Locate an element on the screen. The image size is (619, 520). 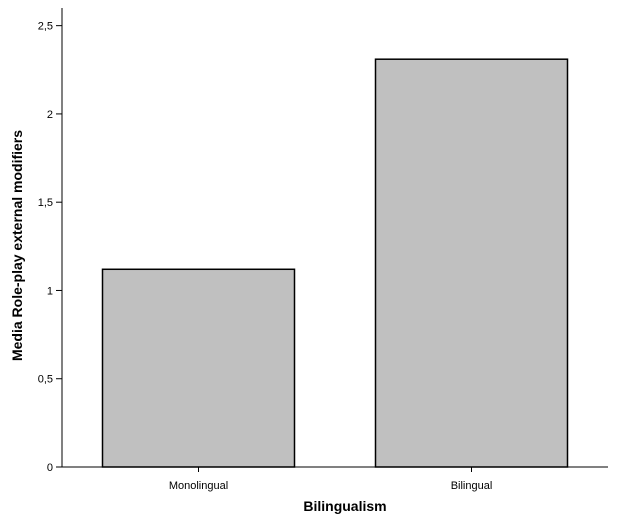
y-tick-label: 2,5 is located at coordinates (45, 27).